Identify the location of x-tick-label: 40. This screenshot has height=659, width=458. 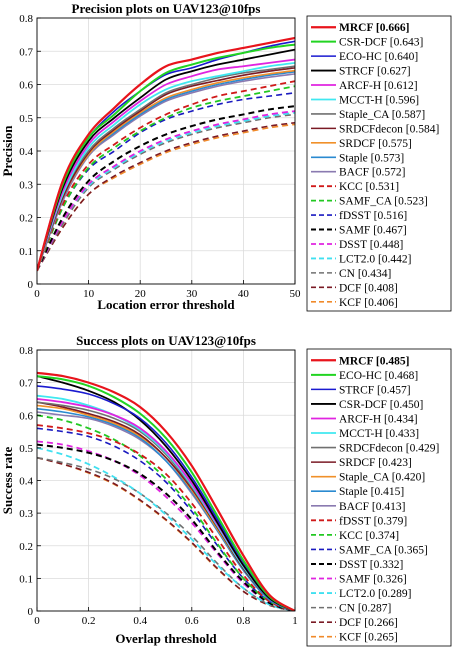
(244, 294).